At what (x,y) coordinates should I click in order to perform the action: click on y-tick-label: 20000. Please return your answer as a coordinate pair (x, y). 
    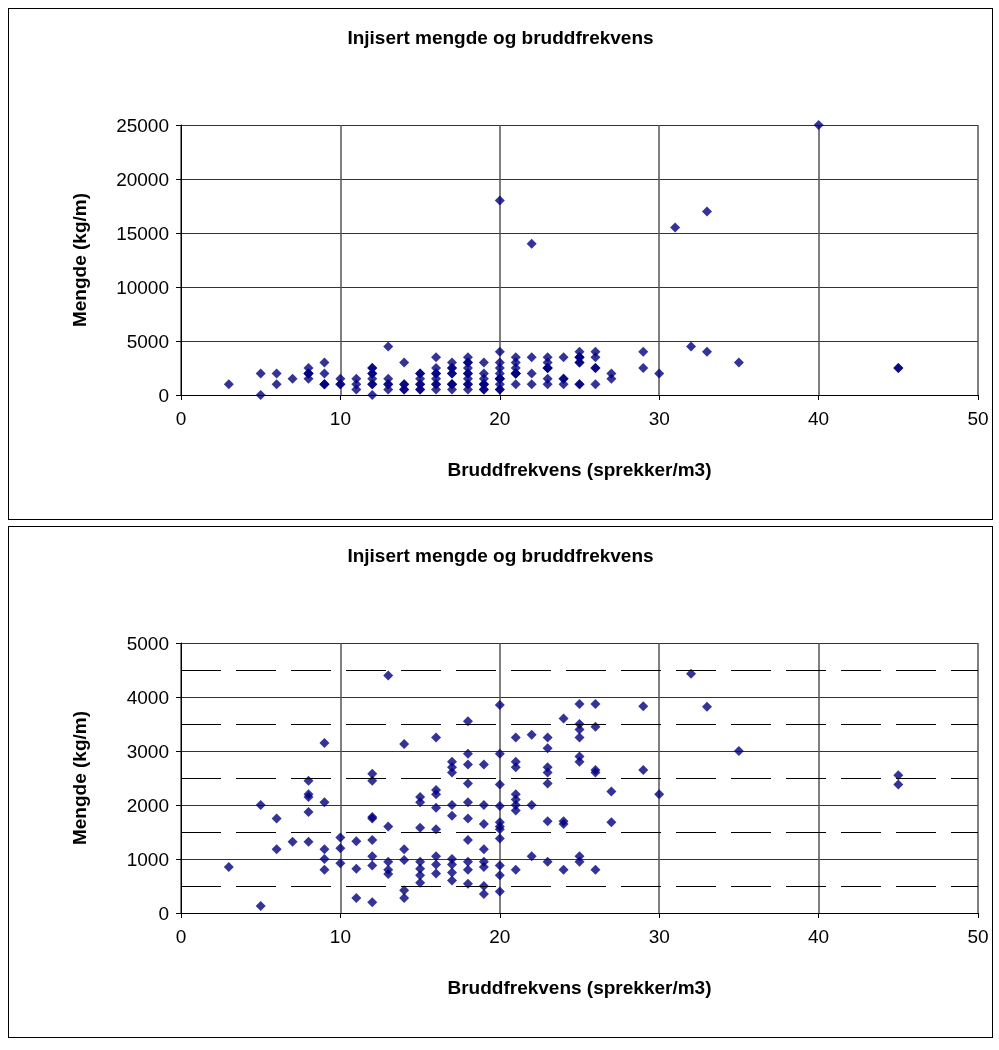
    Looking at the image, I should click on (142, 179).